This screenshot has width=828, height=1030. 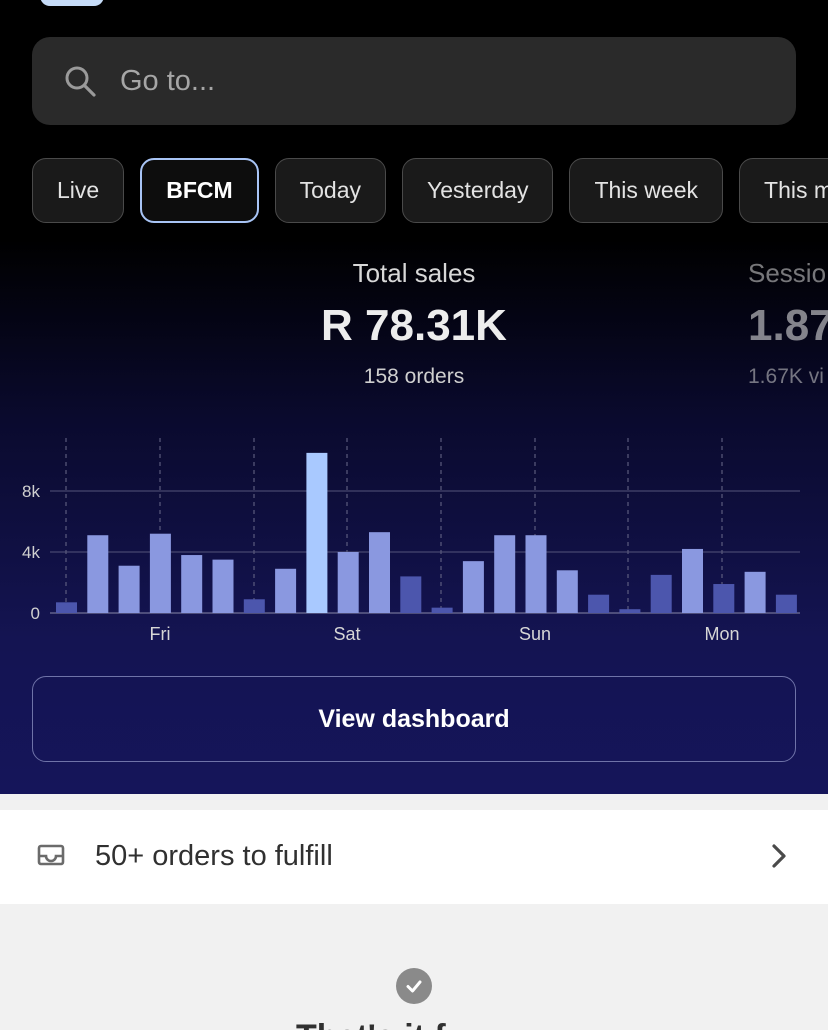 What do you see at coordinates (371, 1024) in the screenshot?
I see `completion-heading: That's it f` at bounding box center [371, 1024].